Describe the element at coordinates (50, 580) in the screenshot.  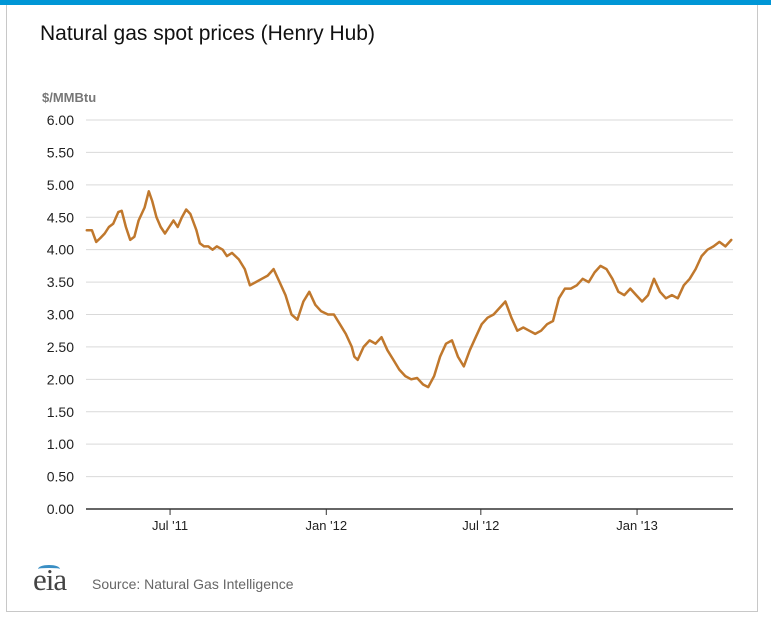
I see `eia-logo: eia` at that location.